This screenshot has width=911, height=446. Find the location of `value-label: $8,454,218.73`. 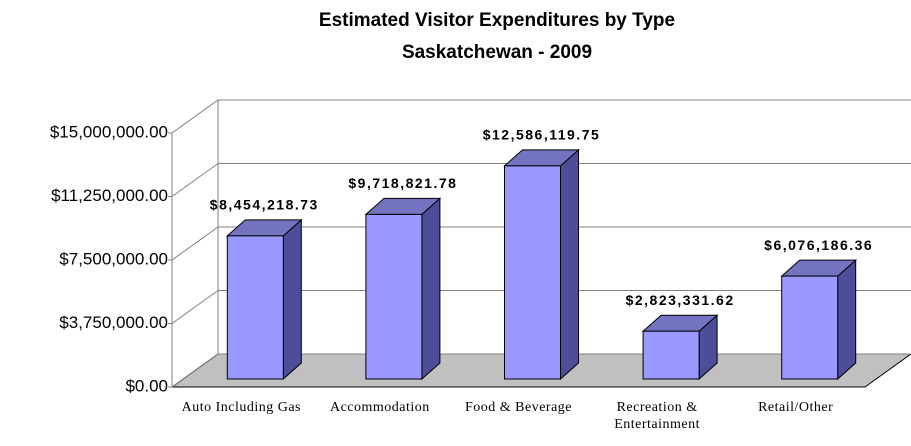

value-label: $8,454,218.73 is located at coordinates (264, 205).